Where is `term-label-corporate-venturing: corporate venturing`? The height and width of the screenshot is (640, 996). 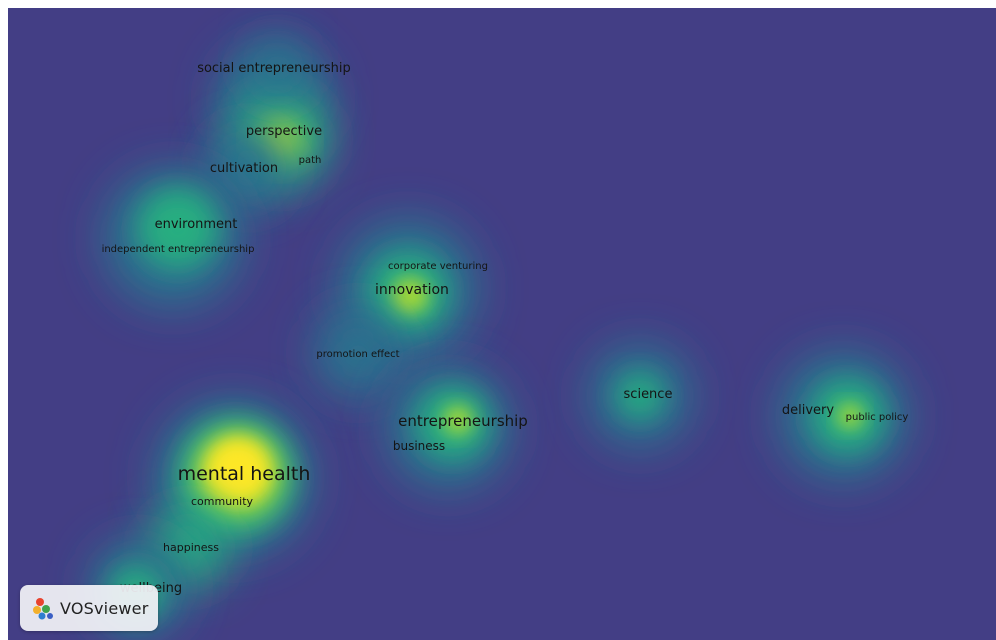 term-label-corporate-venturing: corporate venturing is located at coordinates (438, 266).